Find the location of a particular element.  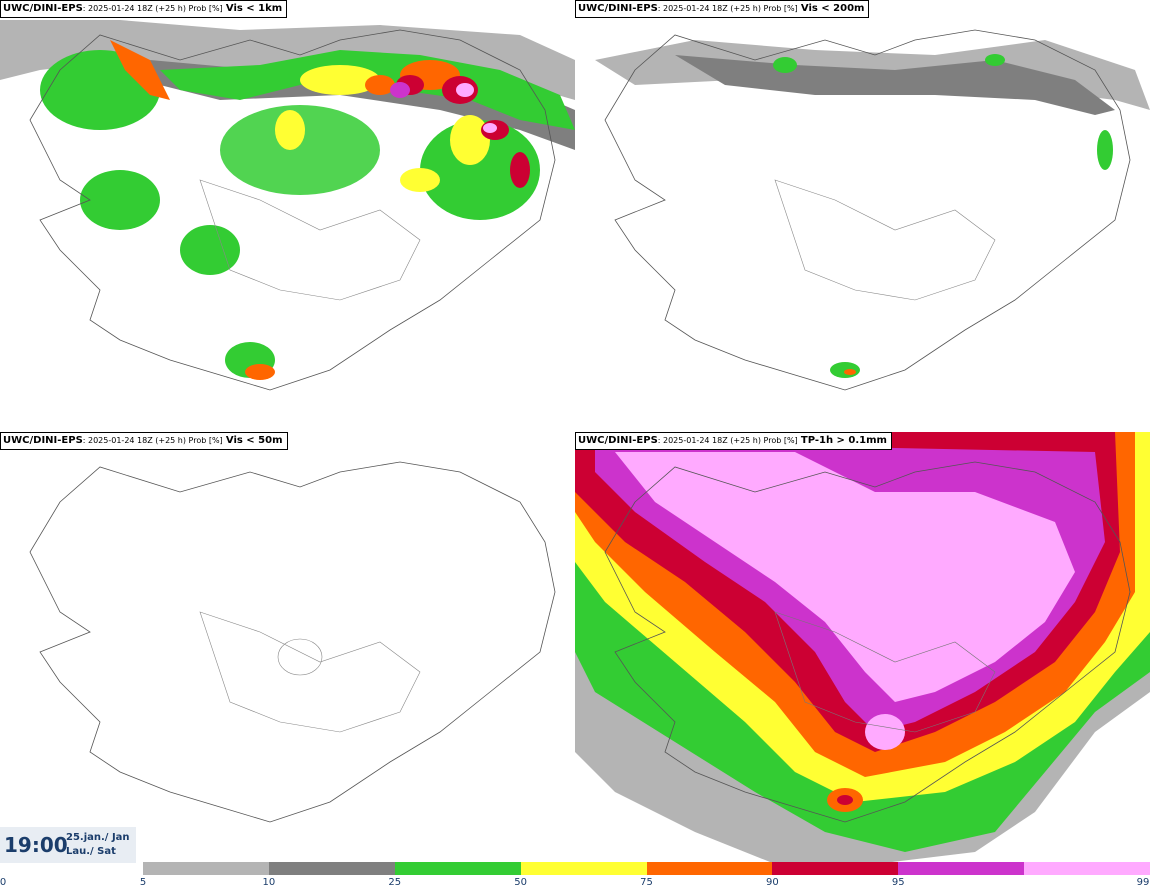

valid-hour: 19:00 is located at coordinates (36, 845).